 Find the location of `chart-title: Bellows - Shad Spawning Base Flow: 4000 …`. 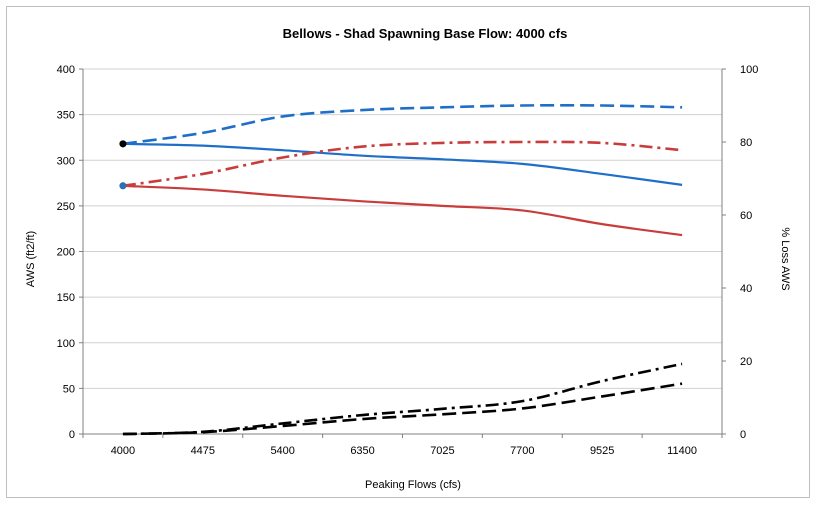

chart-title: Bellows - Shad Spawning Base Flow: 4000 … is located at coordinates (425, 33).